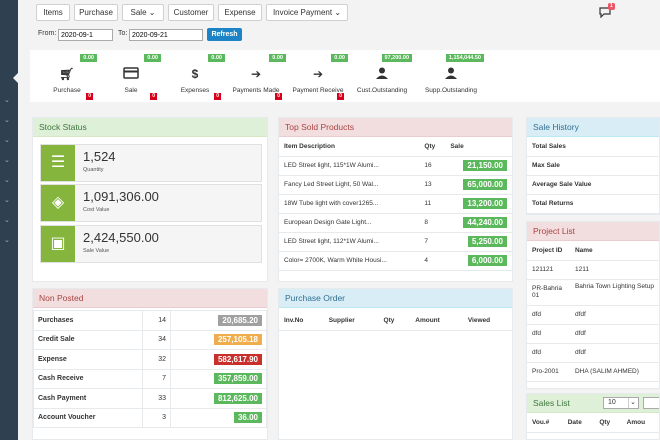 The image size is (660, 440). I want to click on nav-items-button: Items, so click(53, 12).